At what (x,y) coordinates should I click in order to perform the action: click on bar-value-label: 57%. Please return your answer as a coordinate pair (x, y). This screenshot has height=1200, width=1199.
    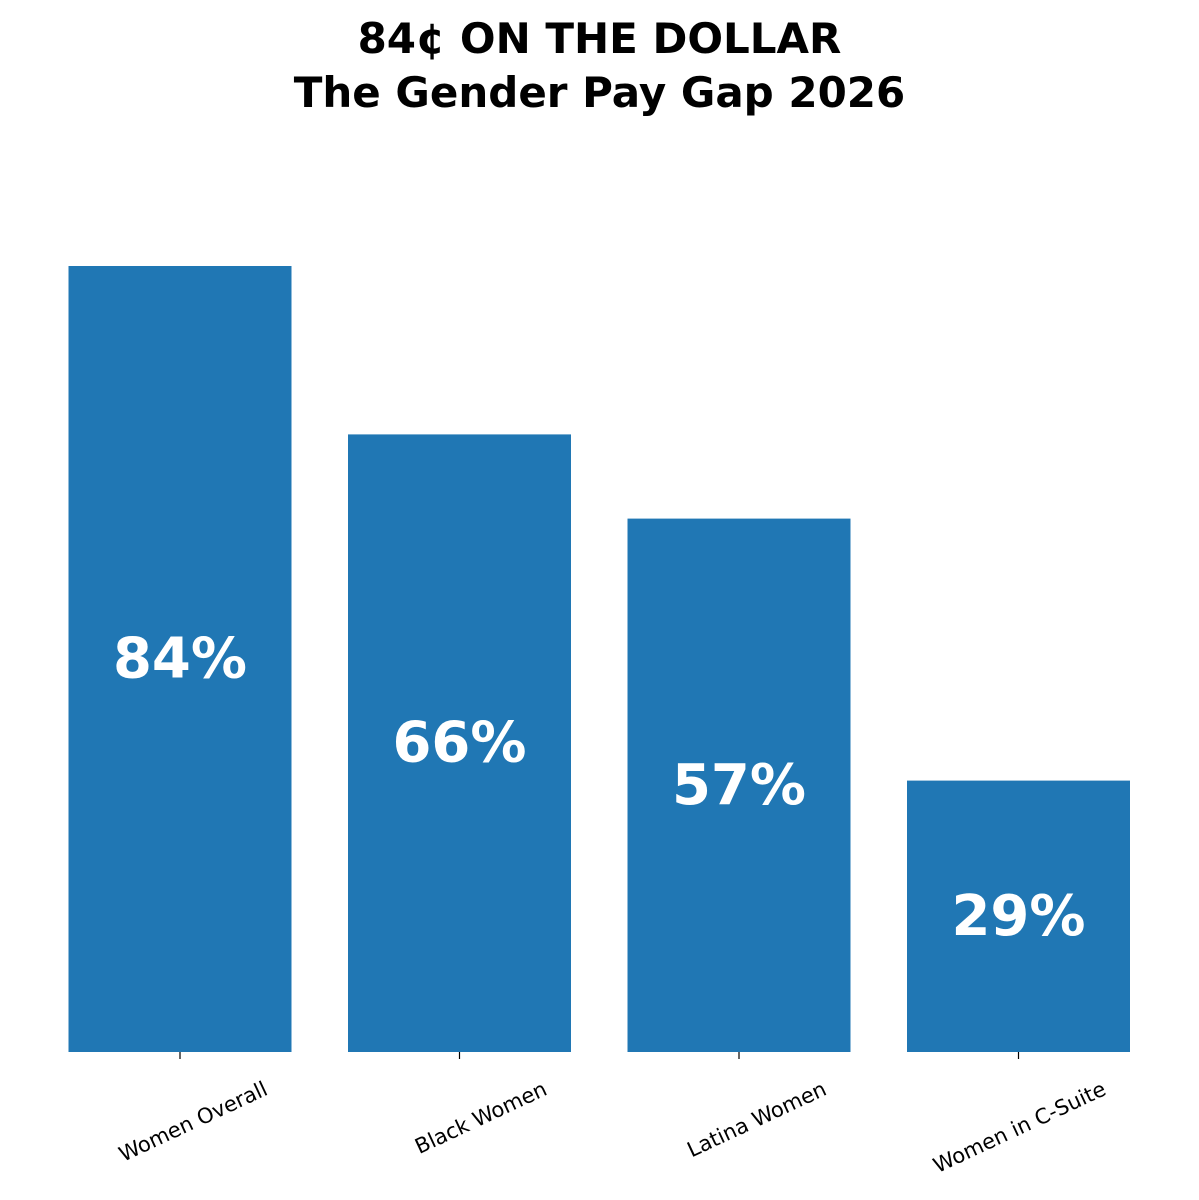
    Looking at the image, I should click on (739, 785).